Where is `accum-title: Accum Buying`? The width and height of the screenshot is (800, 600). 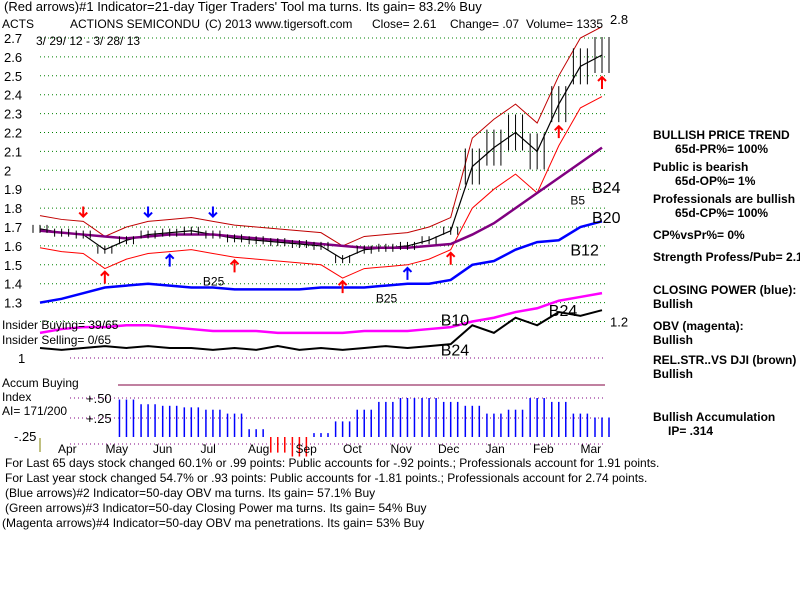 accum-title: Accum Buying is located at coordinates (40, 383).